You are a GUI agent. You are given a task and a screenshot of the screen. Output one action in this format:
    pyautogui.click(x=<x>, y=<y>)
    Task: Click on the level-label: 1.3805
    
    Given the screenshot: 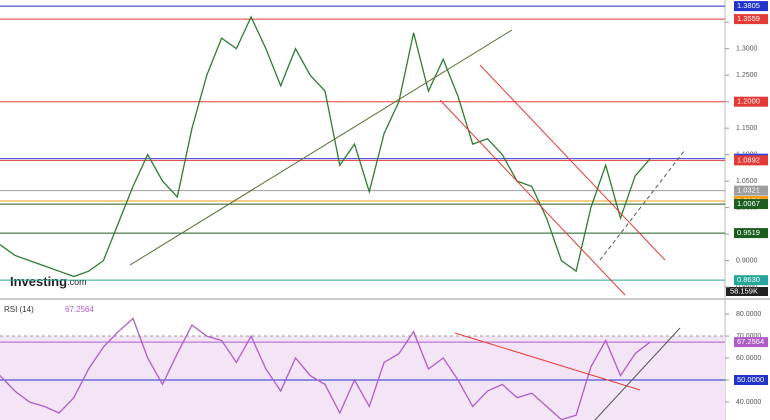 What is the action you would take?
    pyautogui.click(x=748, y=5)
    